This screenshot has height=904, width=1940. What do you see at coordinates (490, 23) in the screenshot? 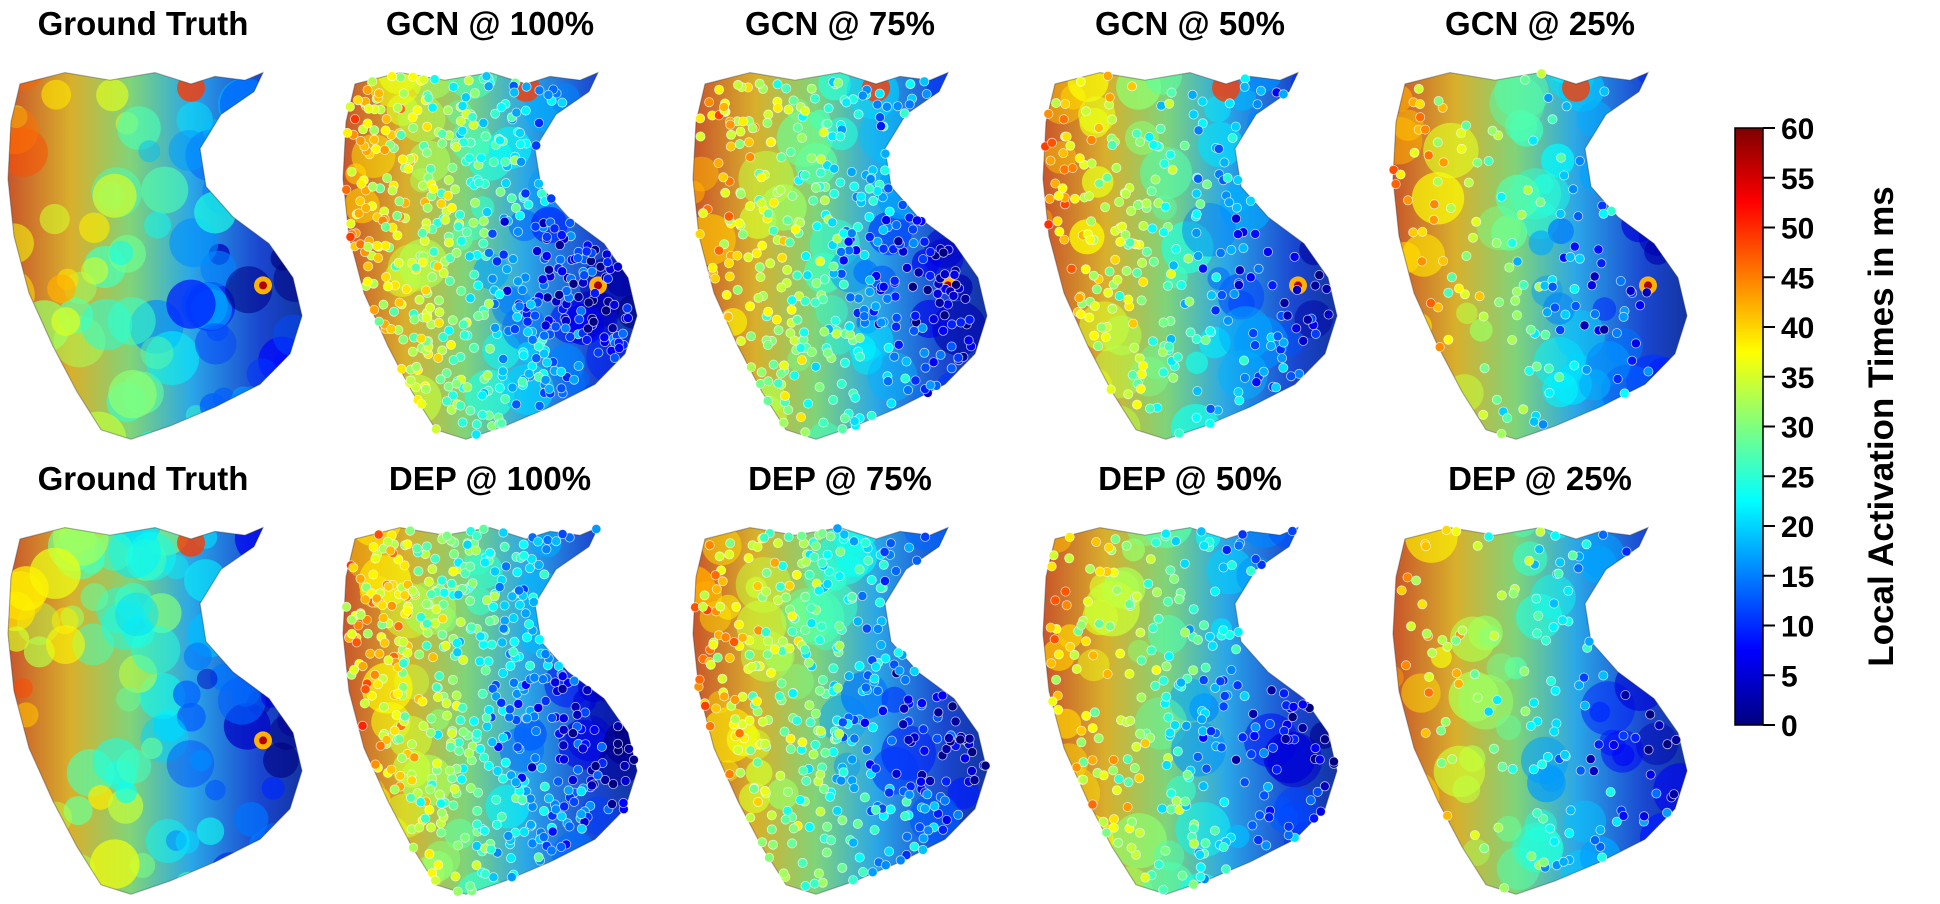
I see `panel-title: GCN @ 100%` at bounding box center [490, 23].